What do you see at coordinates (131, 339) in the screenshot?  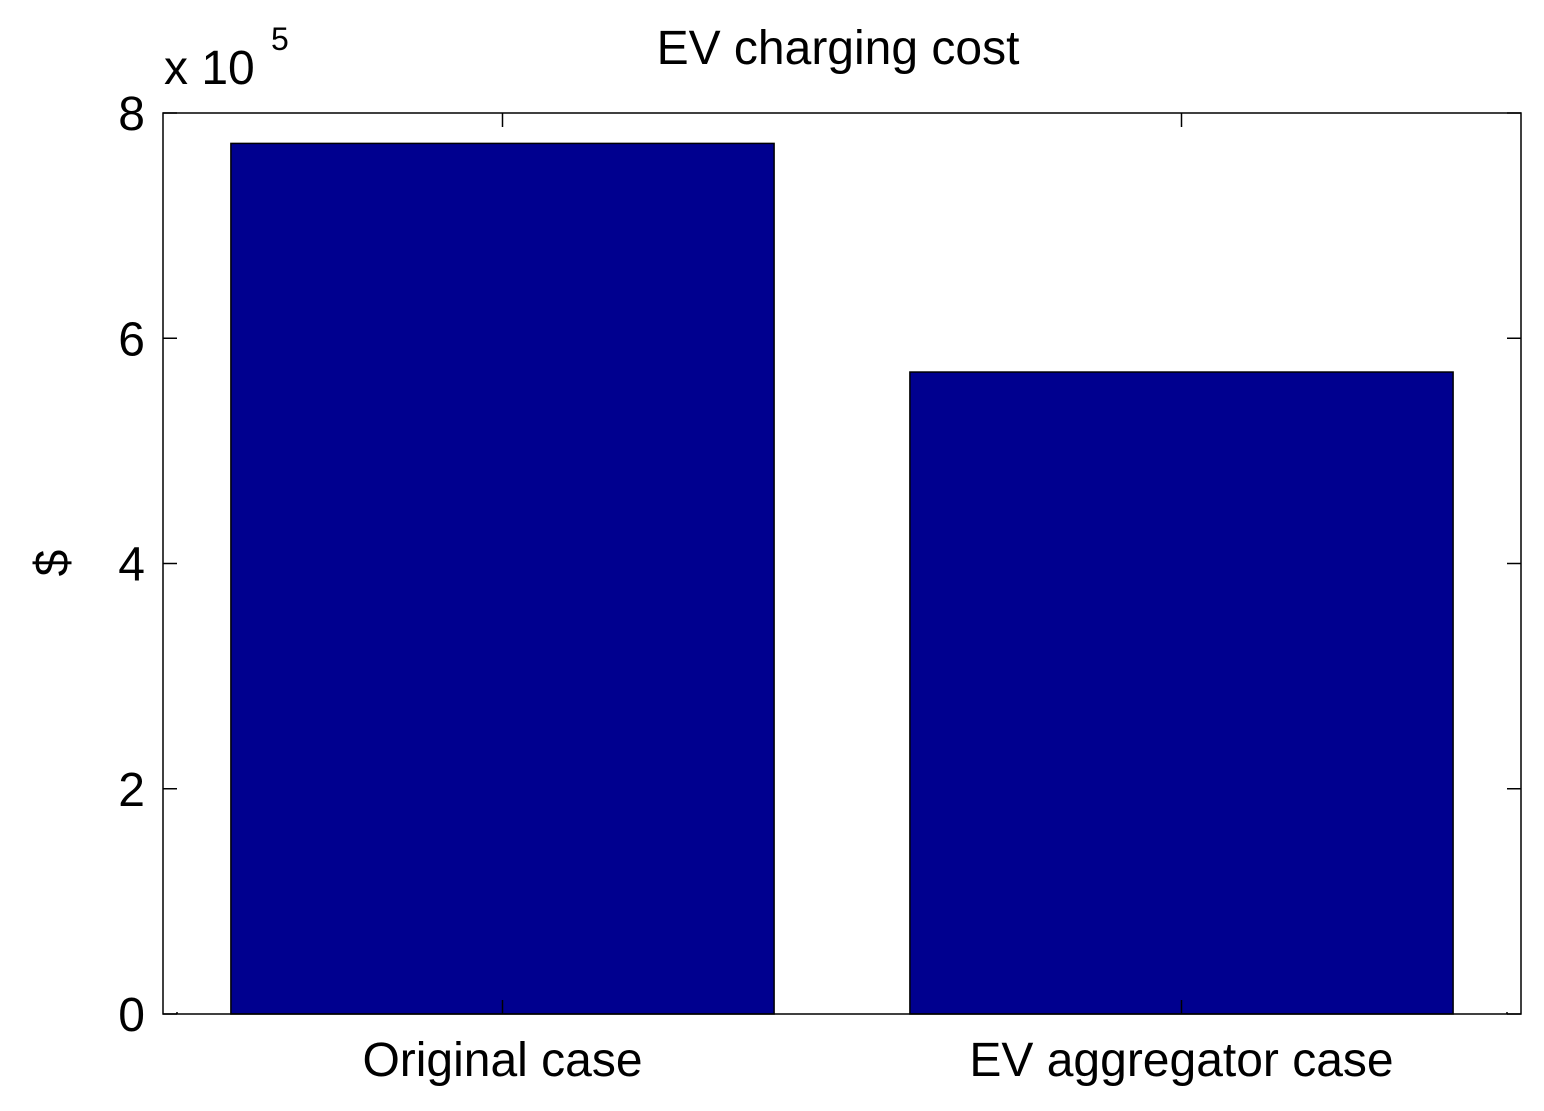 I see `y-tick-label: 6` at bounding box center [131, 339].